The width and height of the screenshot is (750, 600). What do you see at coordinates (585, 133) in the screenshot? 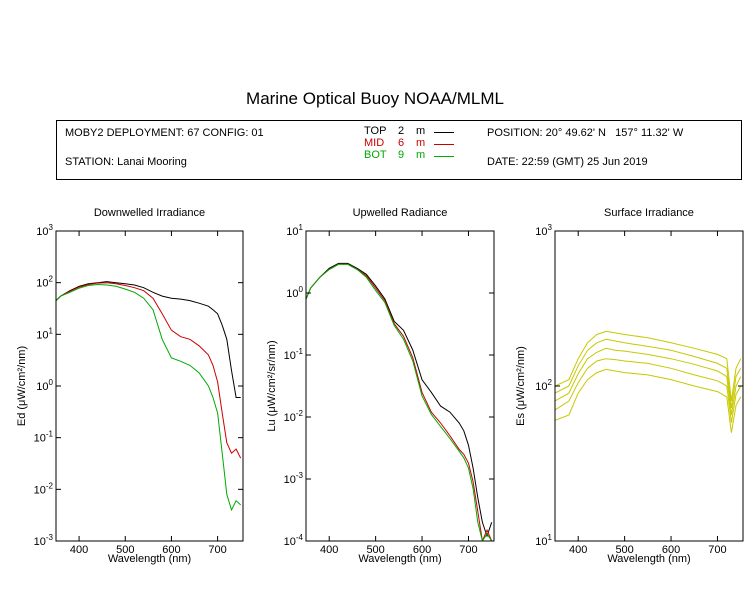
I see `position-label: POSITION: 20° 49.62' N 157° 11.32' W` at bounding box center [585, 133].